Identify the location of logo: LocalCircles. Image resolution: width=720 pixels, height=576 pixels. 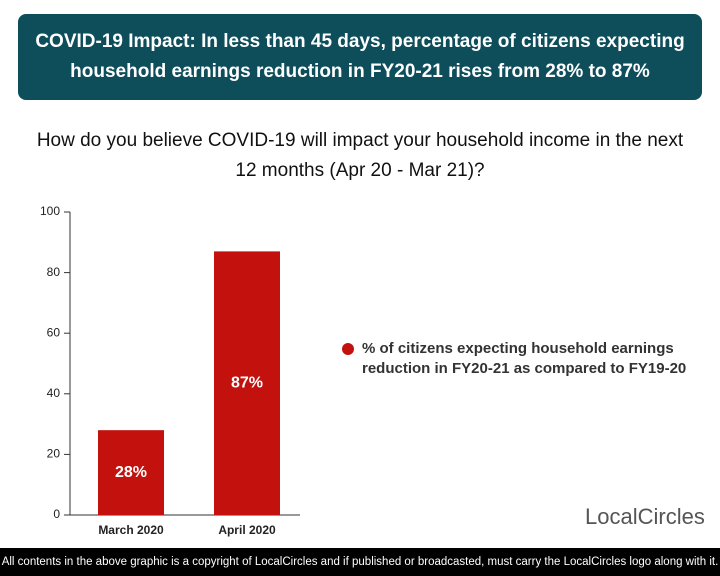
(645, 516).